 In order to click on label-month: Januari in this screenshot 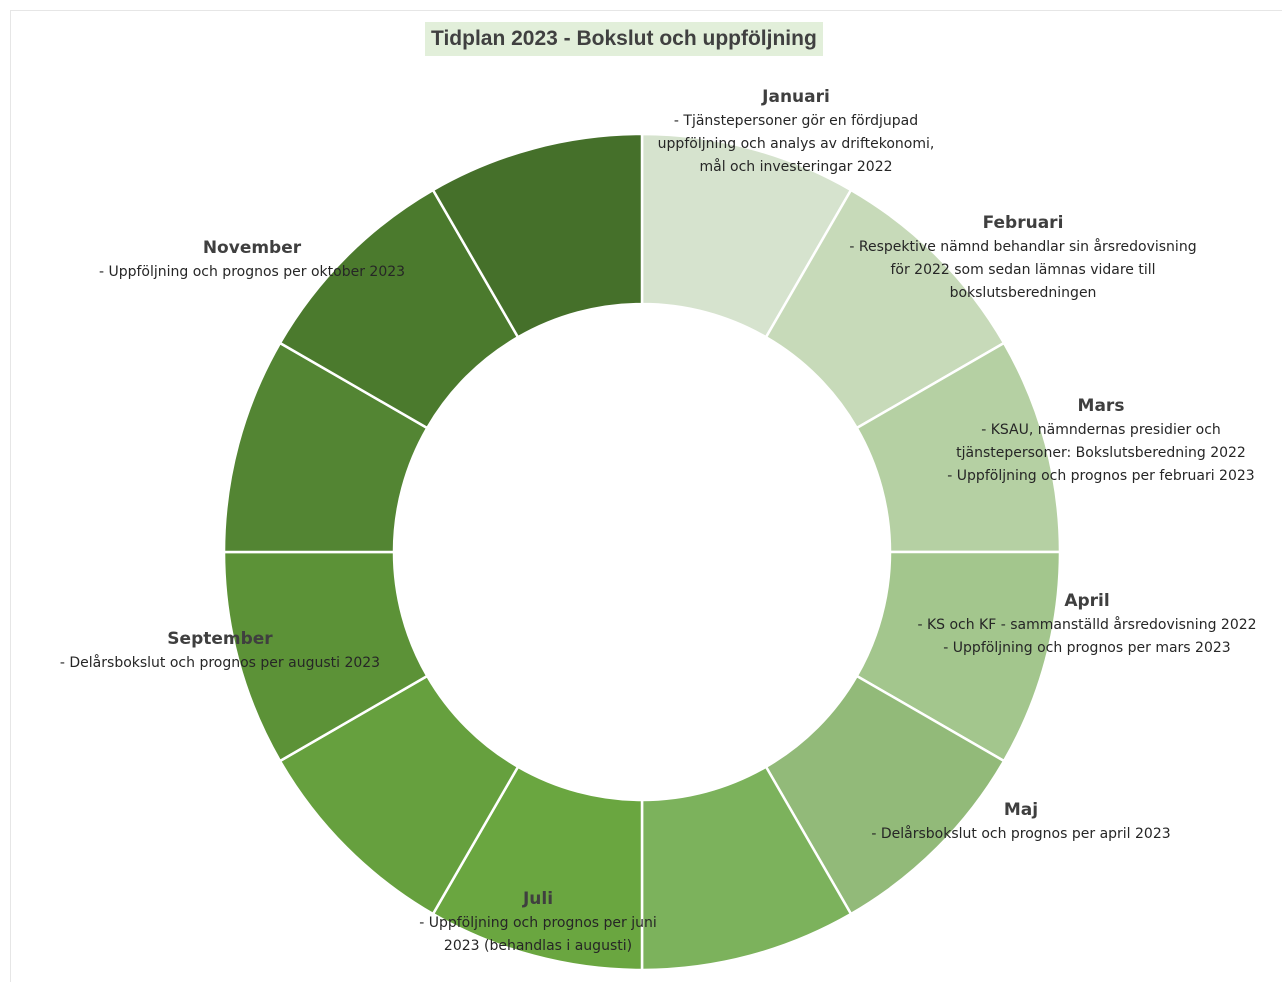, I will do `click(796, 97)`.